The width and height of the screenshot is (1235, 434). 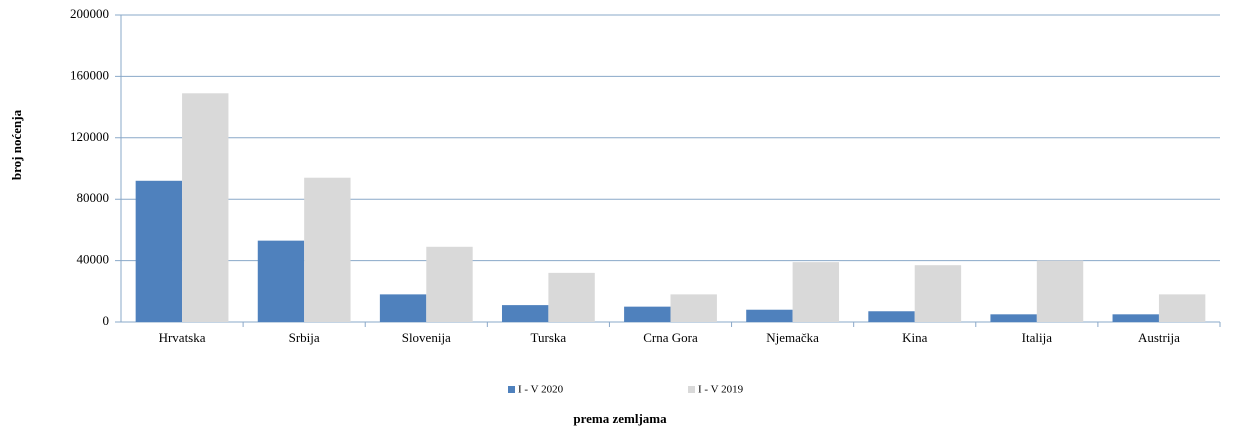 What do you see at coordinates (16, 144) in the screenshot?
I see `y-axis-title: broj noćenja` at bounding box center [16, 144].